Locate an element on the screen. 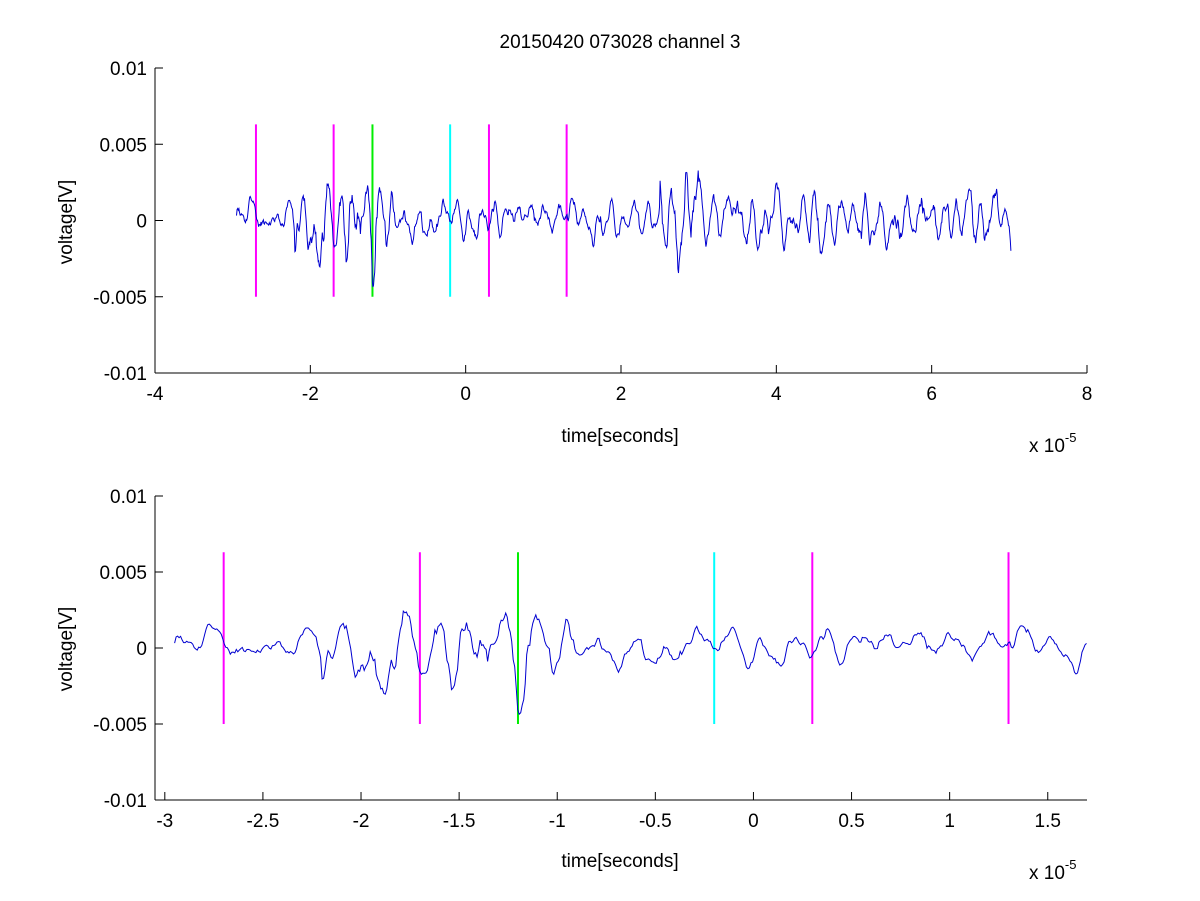  bottom-x-tick-label-8: 1 is located at coordinates (949, 821).